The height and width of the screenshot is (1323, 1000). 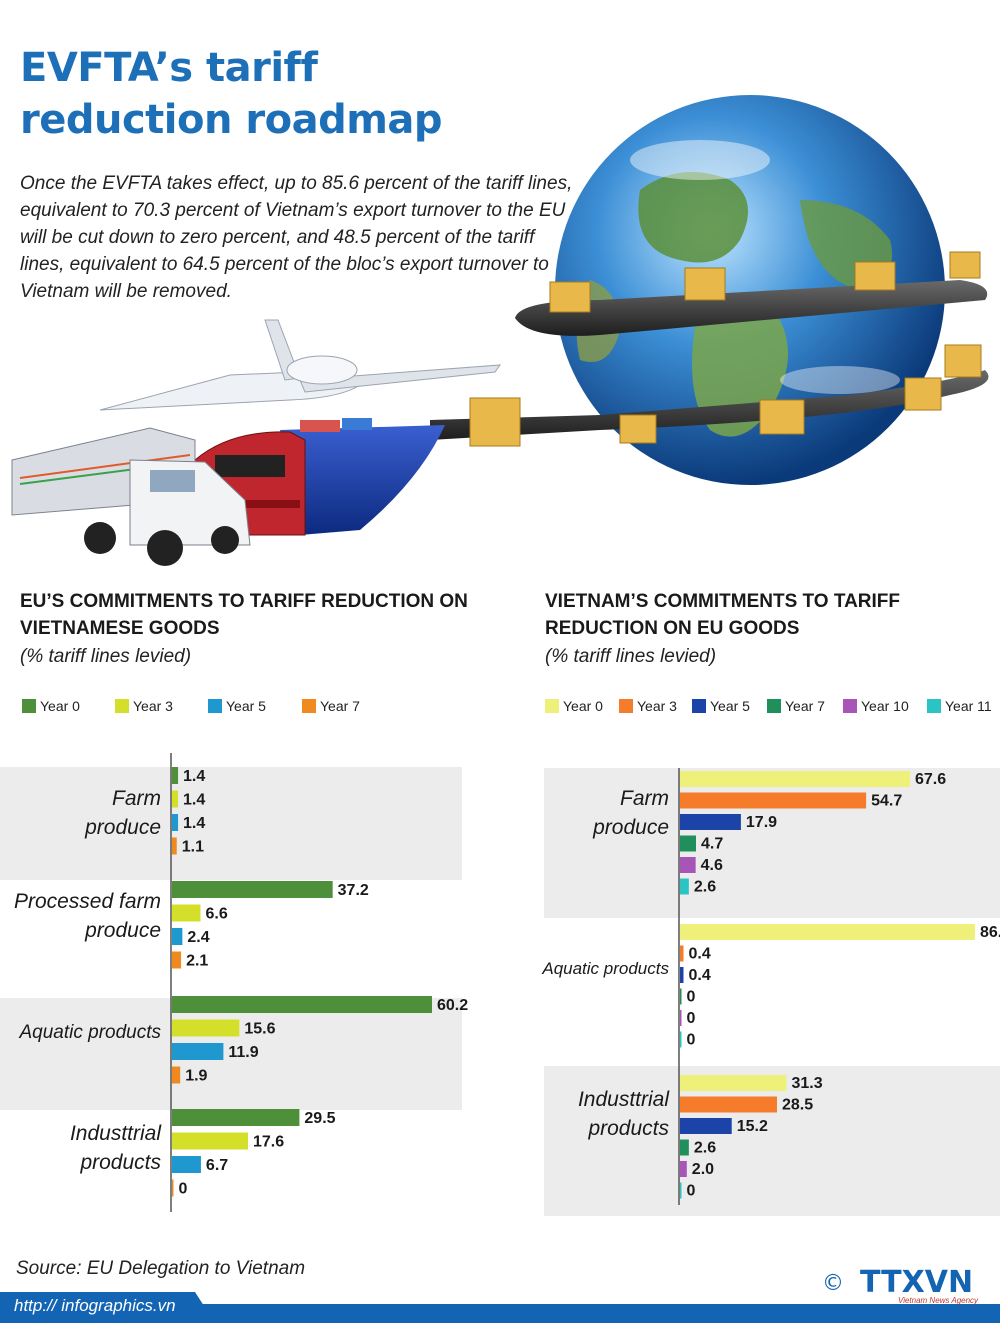 What do you see at coordinates (217, 1165) in the screenshot?
I see `eu-bar-value-label: 6.7` at bounding box center [217, 1165].